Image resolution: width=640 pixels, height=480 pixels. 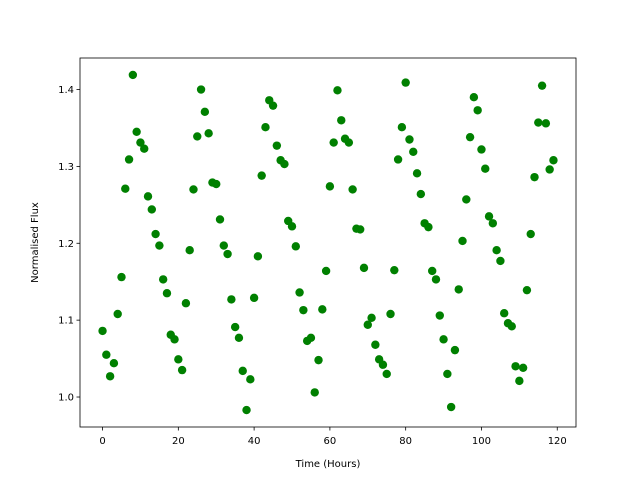 I want to click on x-tick-label: 100, so click(x=481, y=441).